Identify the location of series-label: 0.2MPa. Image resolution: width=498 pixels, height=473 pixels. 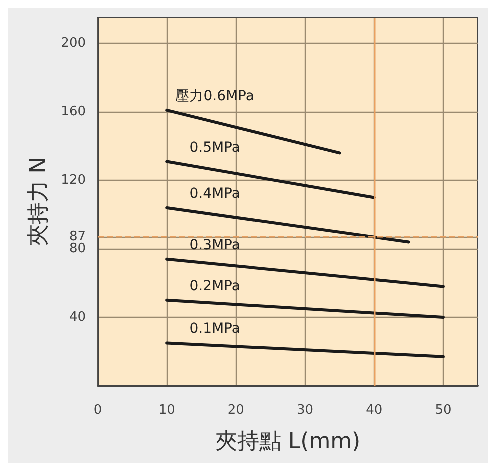
(215, 286).